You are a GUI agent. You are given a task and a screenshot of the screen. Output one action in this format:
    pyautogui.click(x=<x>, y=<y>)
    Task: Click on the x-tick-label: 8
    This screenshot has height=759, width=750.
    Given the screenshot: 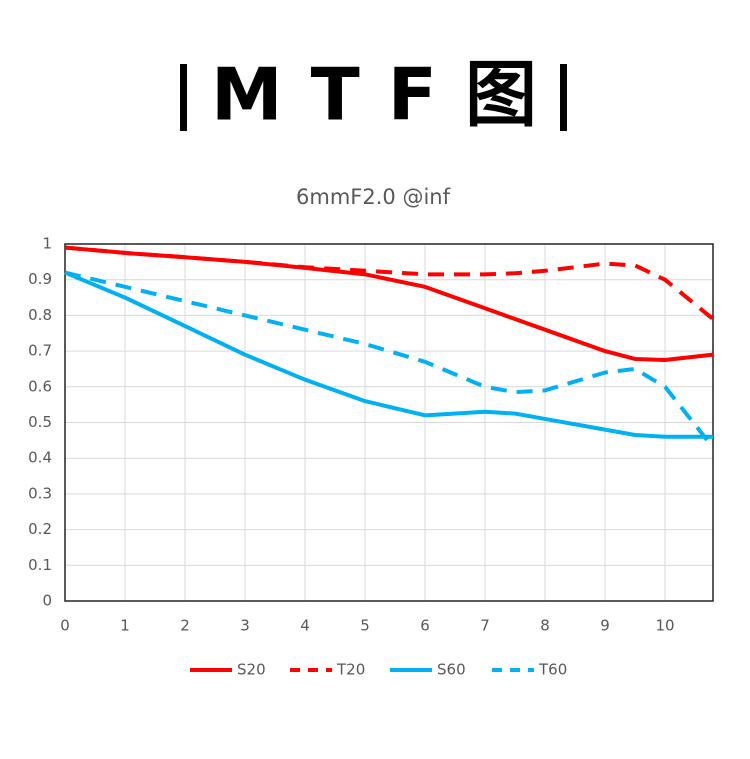 What is the action you would take?
    pyautogui.click(x=545, y=626)
    